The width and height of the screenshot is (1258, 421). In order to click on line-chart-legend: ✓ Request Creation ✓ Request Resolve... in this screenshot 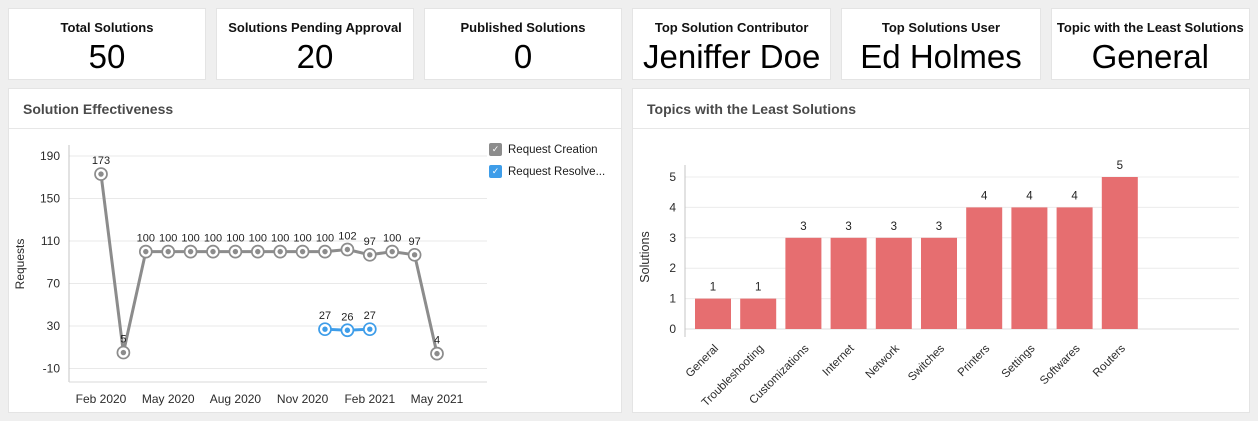, I will do `click(553, 165)`.